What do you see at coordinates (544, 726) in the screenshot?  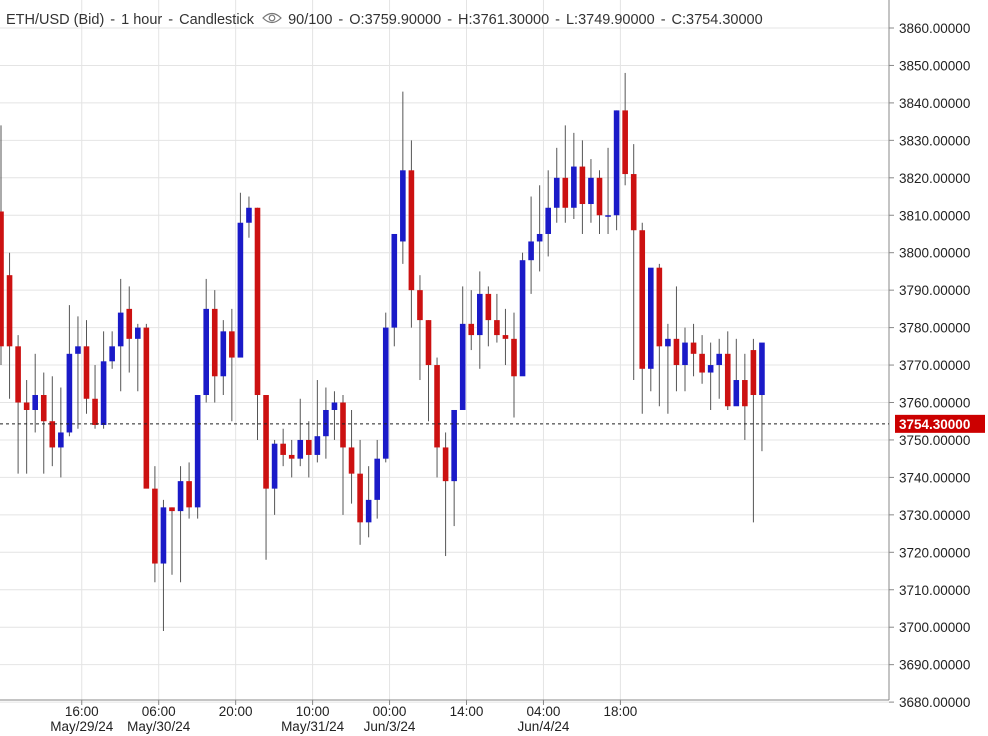 I see `x-tick-date-label: Jun/4/24` at bounding box center [544, 726].